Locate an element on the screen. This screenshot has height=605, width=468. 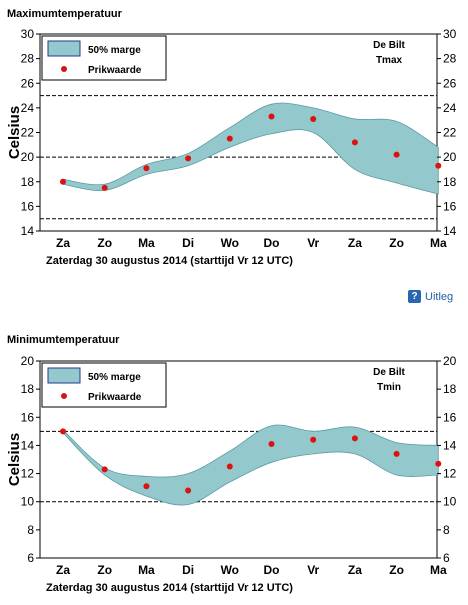
ytick-label-right-12: 12 is located at coordinates (450, 474).